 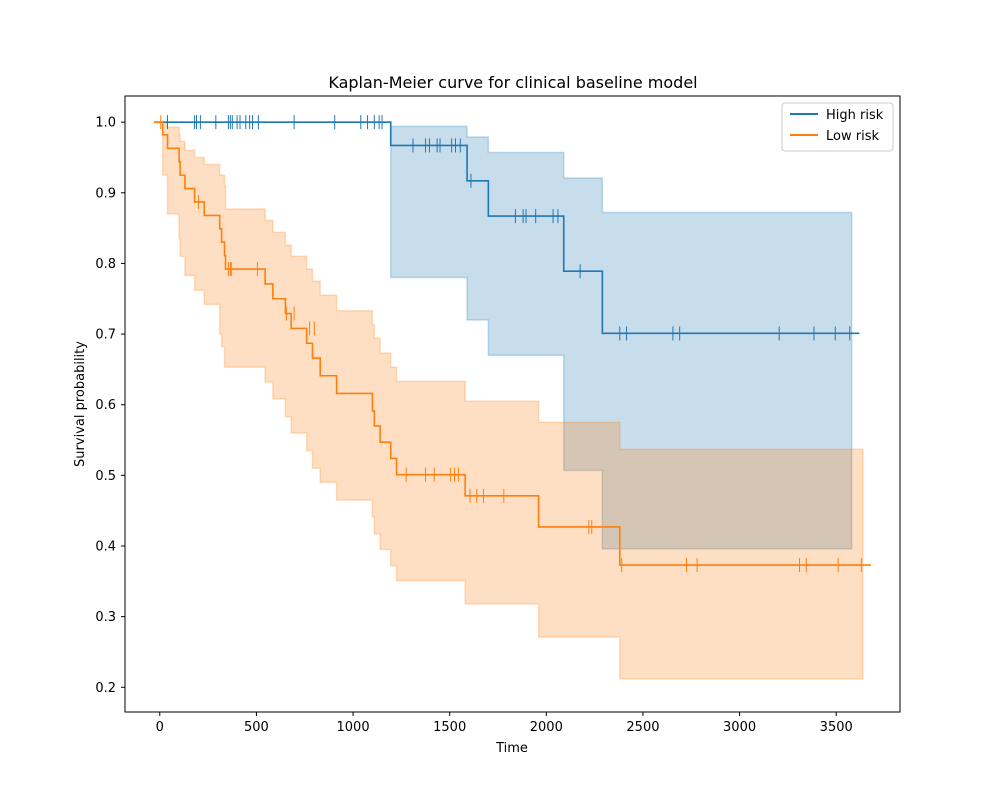 I want to click on legend: High risk Low risk, so click(x=837, y=127).